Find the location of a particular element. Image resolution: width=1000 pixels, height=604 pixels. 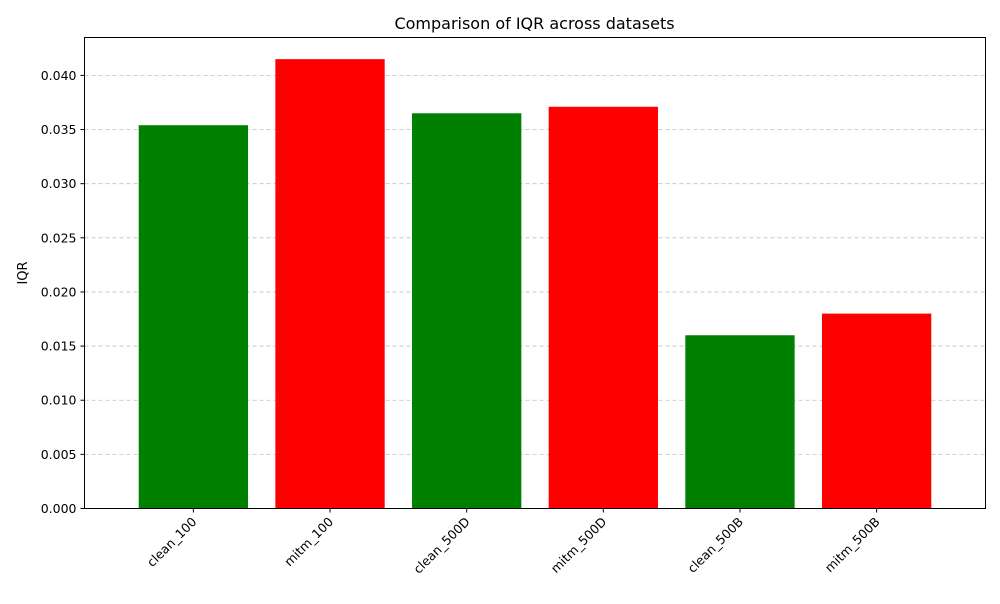

y-tick-label: 0.025 is located at coordinates (59, 237).